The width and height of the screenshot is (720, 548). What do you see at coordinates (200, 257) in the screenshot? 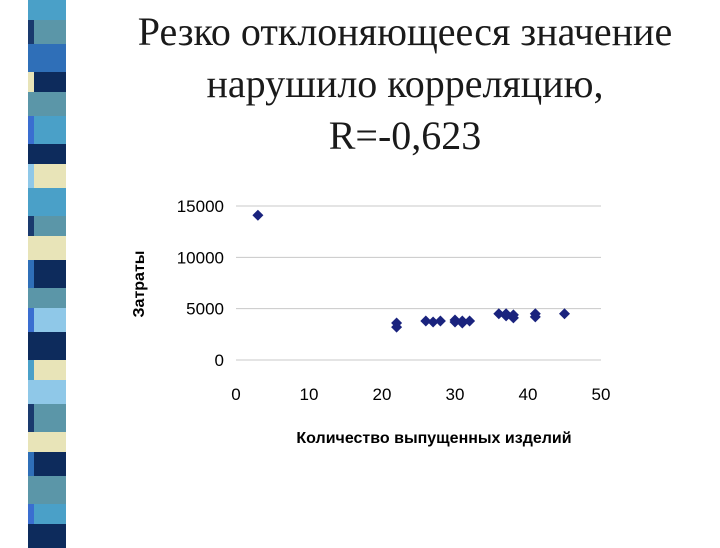
I see `y-tick-label: 10000` at bounding box center [200, 257].